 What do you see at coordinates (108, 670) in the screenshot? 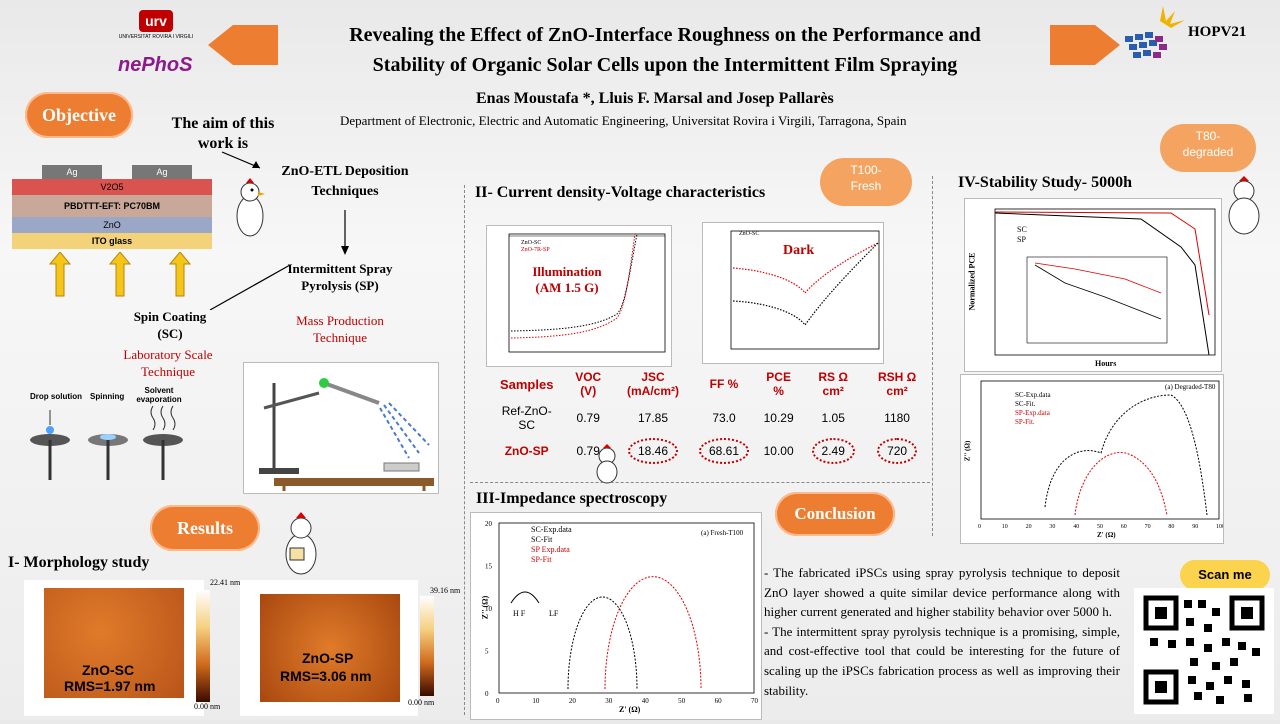
I see `afm-sc-label: ZnO-SC` at bounding box center [108, 670].